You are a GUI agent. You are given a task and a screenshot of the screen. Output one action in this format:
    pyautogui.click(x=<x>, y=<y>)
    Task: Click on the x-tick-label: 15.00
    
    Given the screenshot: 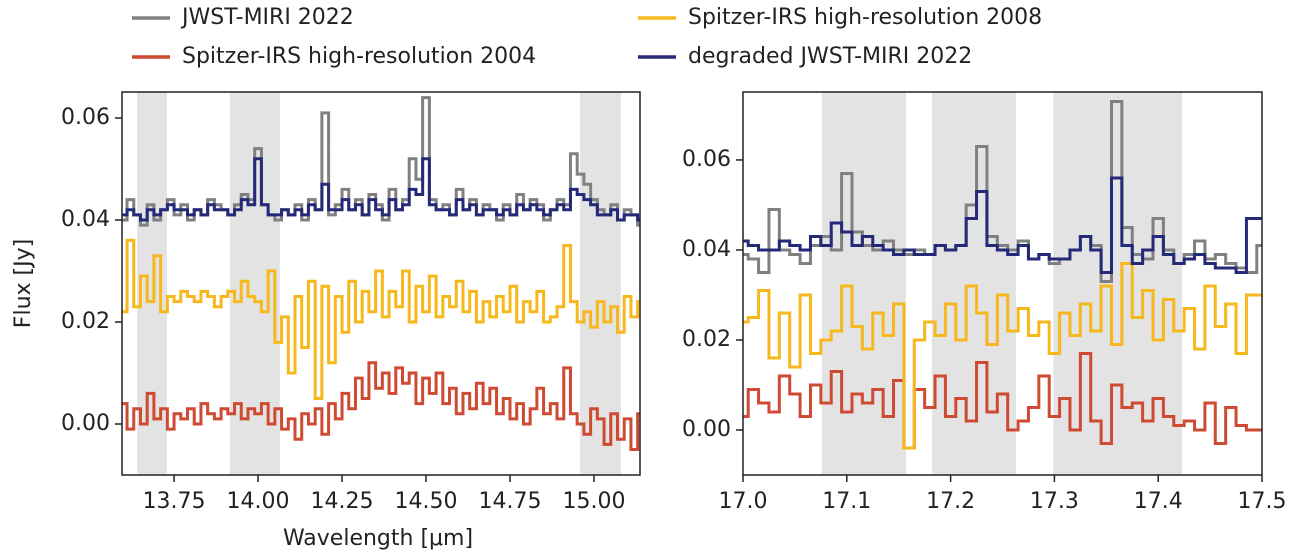 What is the action you would take?
    pyautogui.click(x=593, y=501)
    